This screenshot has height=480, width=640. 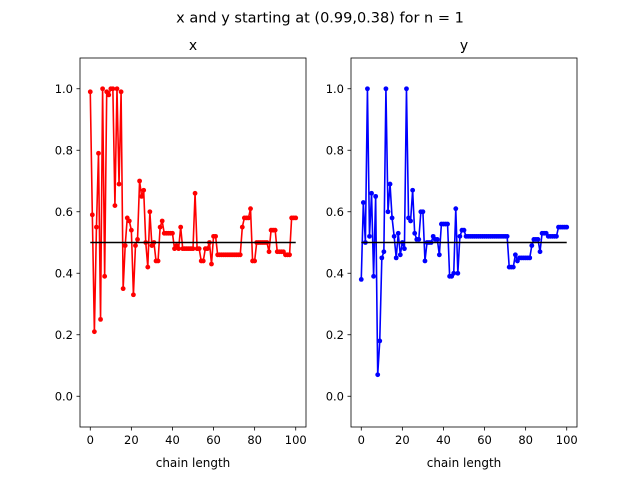 What do you see at coordinates (361, 440) in the screenshot?
I see `panel-y-xtick-label: 0` at bounding box center [361, 440].